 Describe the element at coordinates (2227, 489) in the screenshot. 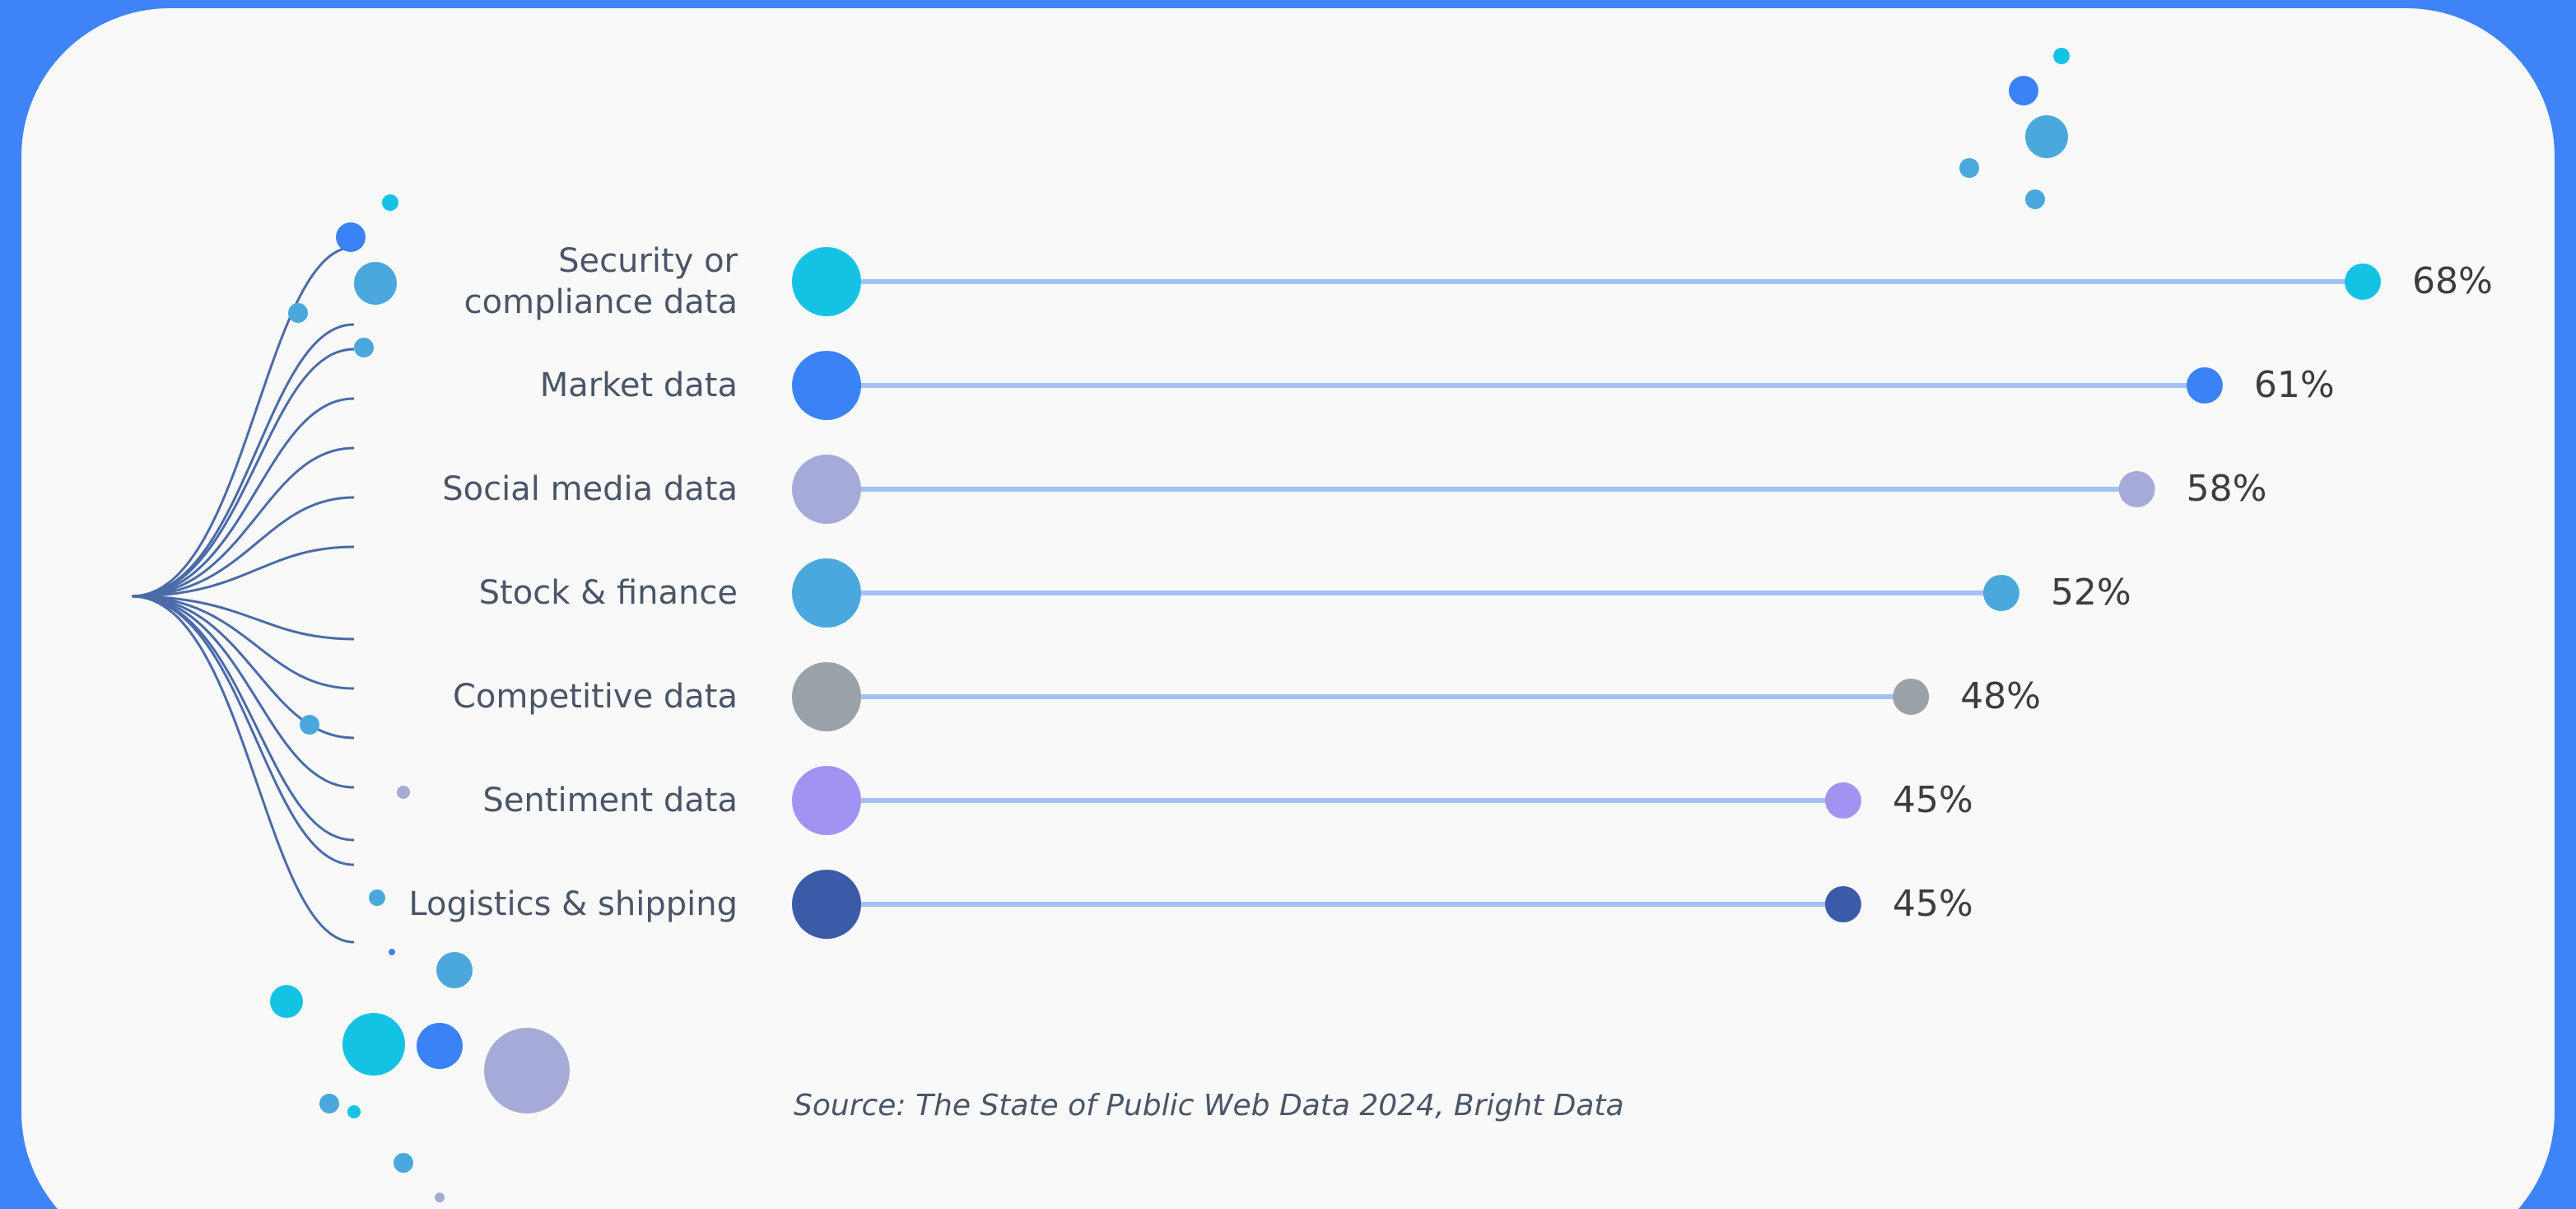

I see `value-label: 58%` at that location.